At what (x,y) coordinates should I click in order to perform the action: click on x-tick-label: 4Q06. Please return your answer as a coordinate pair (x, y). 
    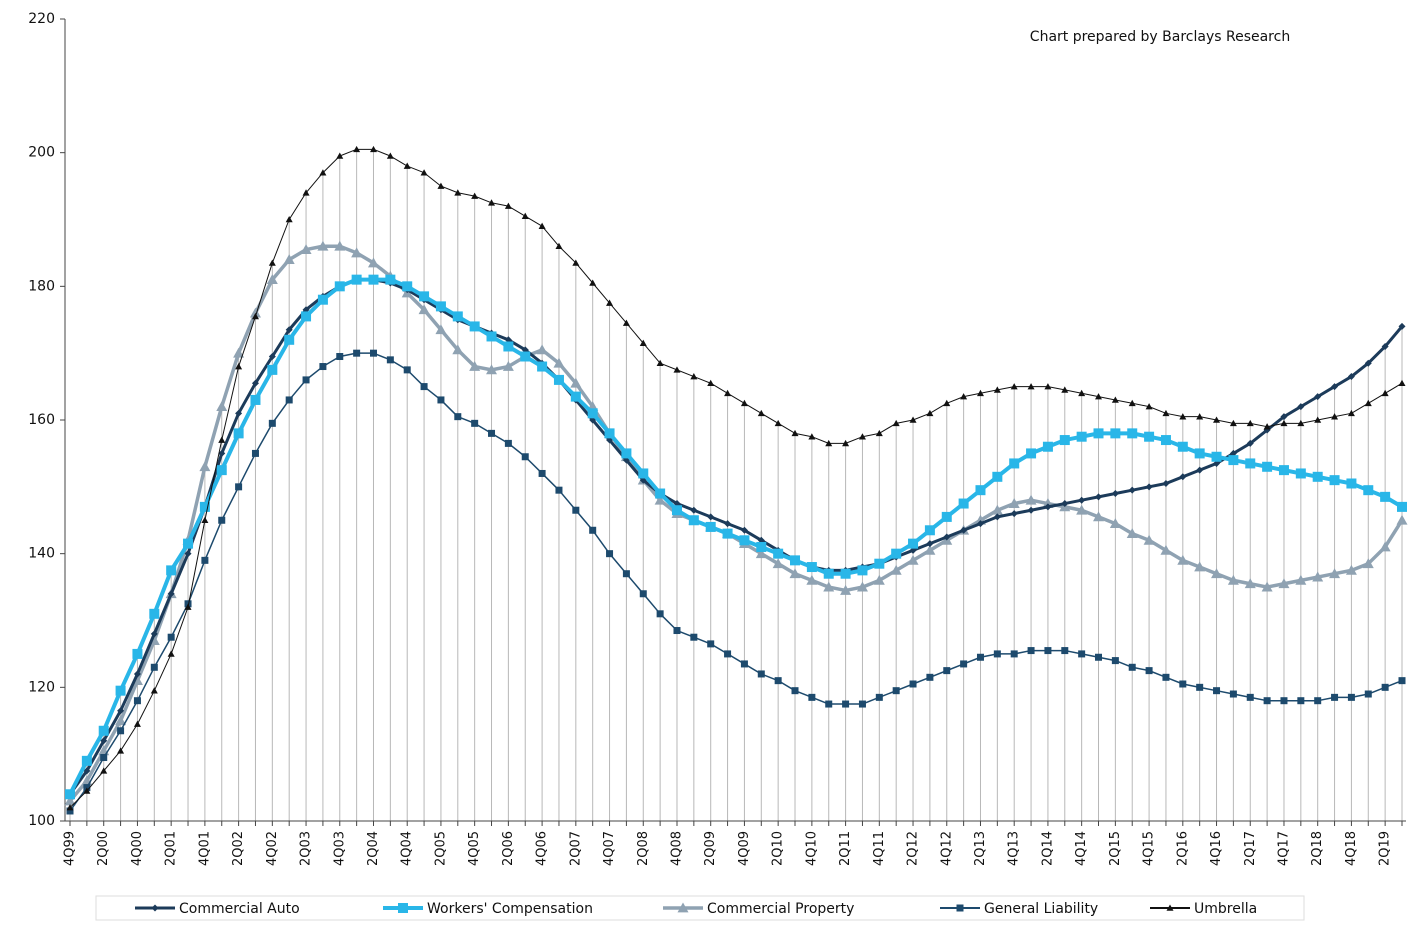
    Looking at the image, I should click on (542, 848).